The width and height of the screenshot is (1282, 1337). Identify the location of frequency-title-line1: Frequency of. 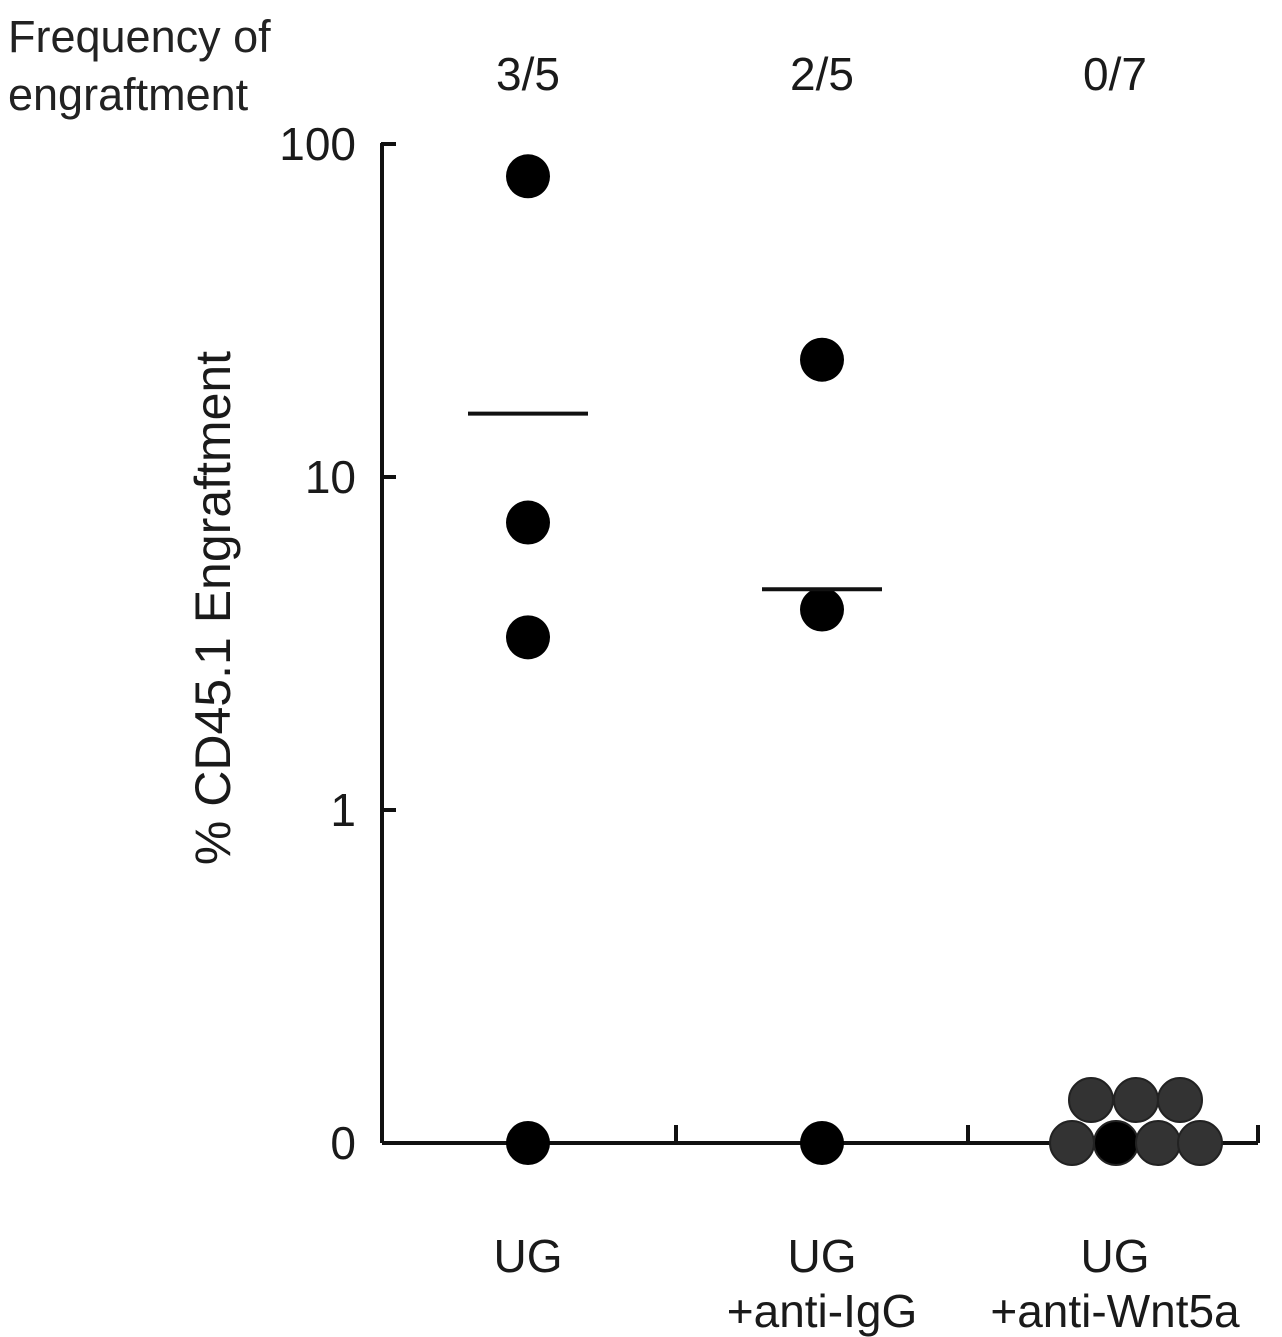
(139, 36).